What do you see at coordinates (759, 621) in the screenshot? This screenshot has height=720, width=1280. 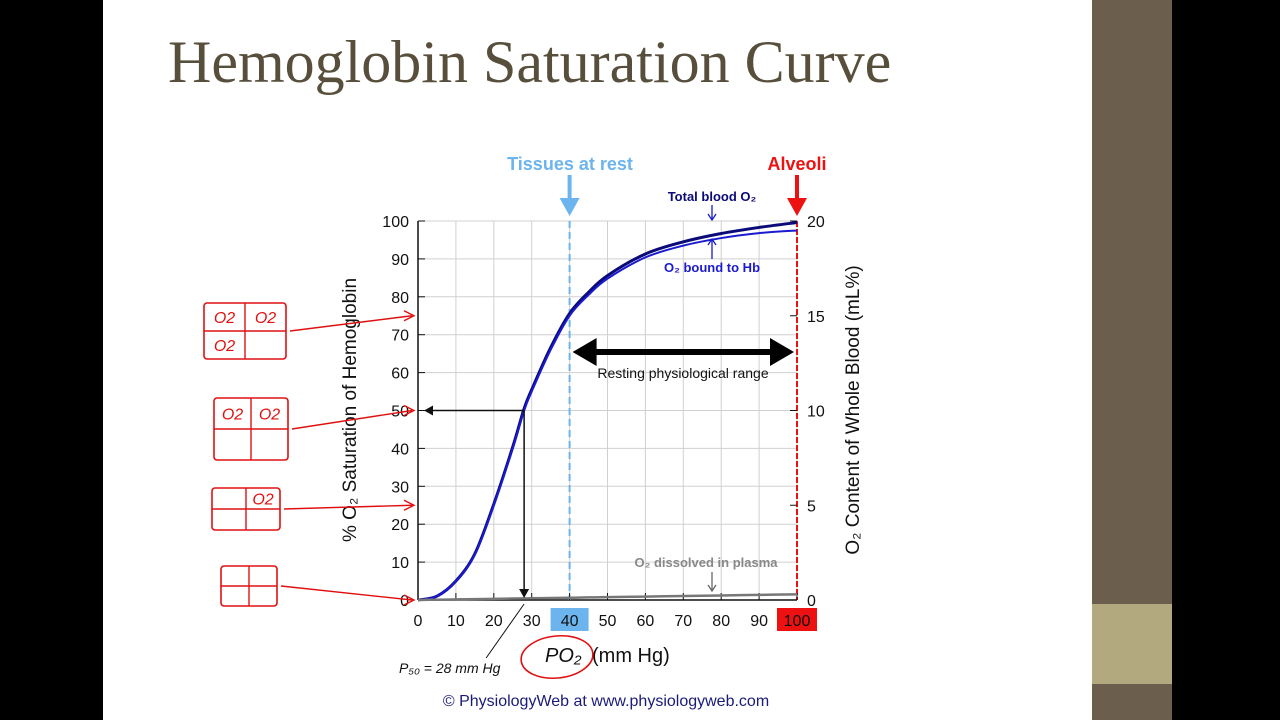 I see `x-tick-label: 90` at bounding box center [759, 621].